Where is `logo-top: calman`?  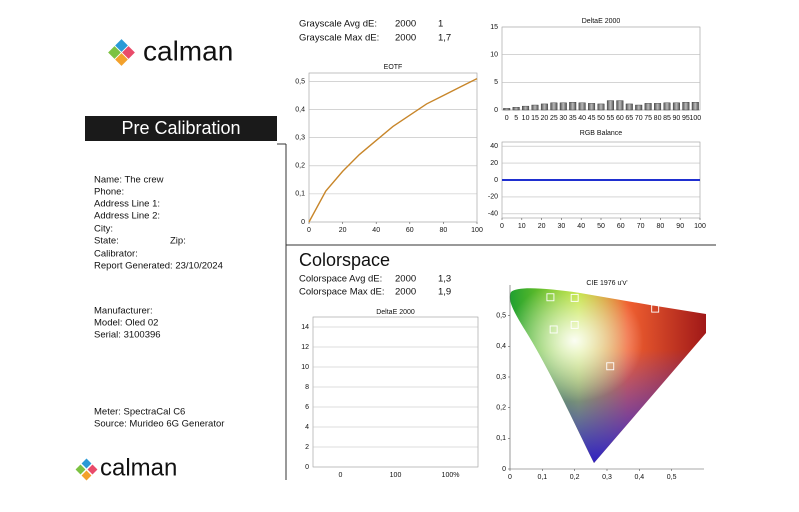 logo-top: calman is located at coordinates (170, 50).